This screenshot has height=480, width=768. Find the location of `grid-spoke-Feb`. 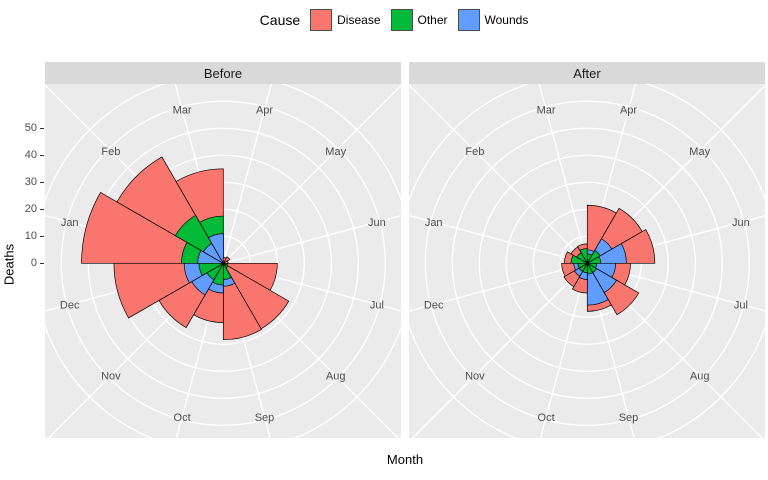

grid-spoke-Feb is located at coordinates (498, 174).